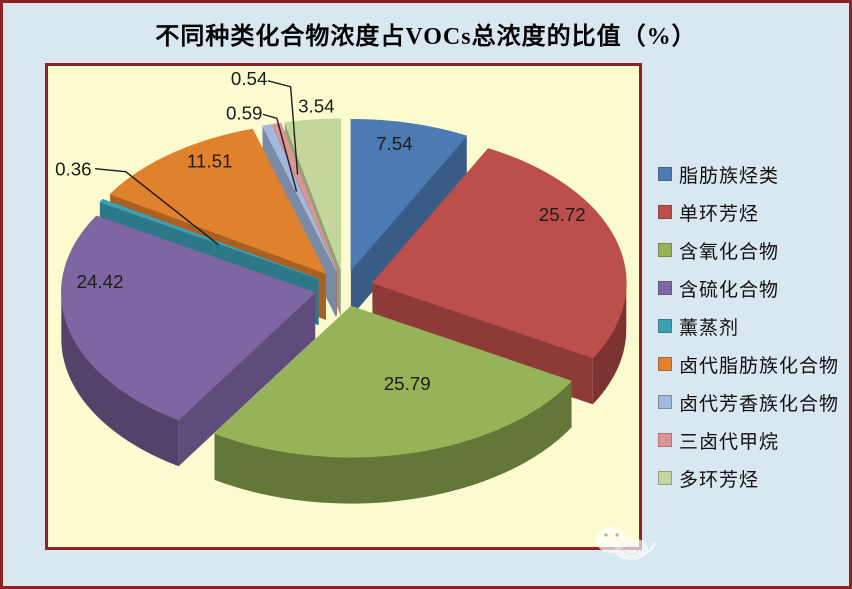 The width and height of the screenshot is (852, 589). I want to click on legend-item: 多环芳烃, so click(753, 478).